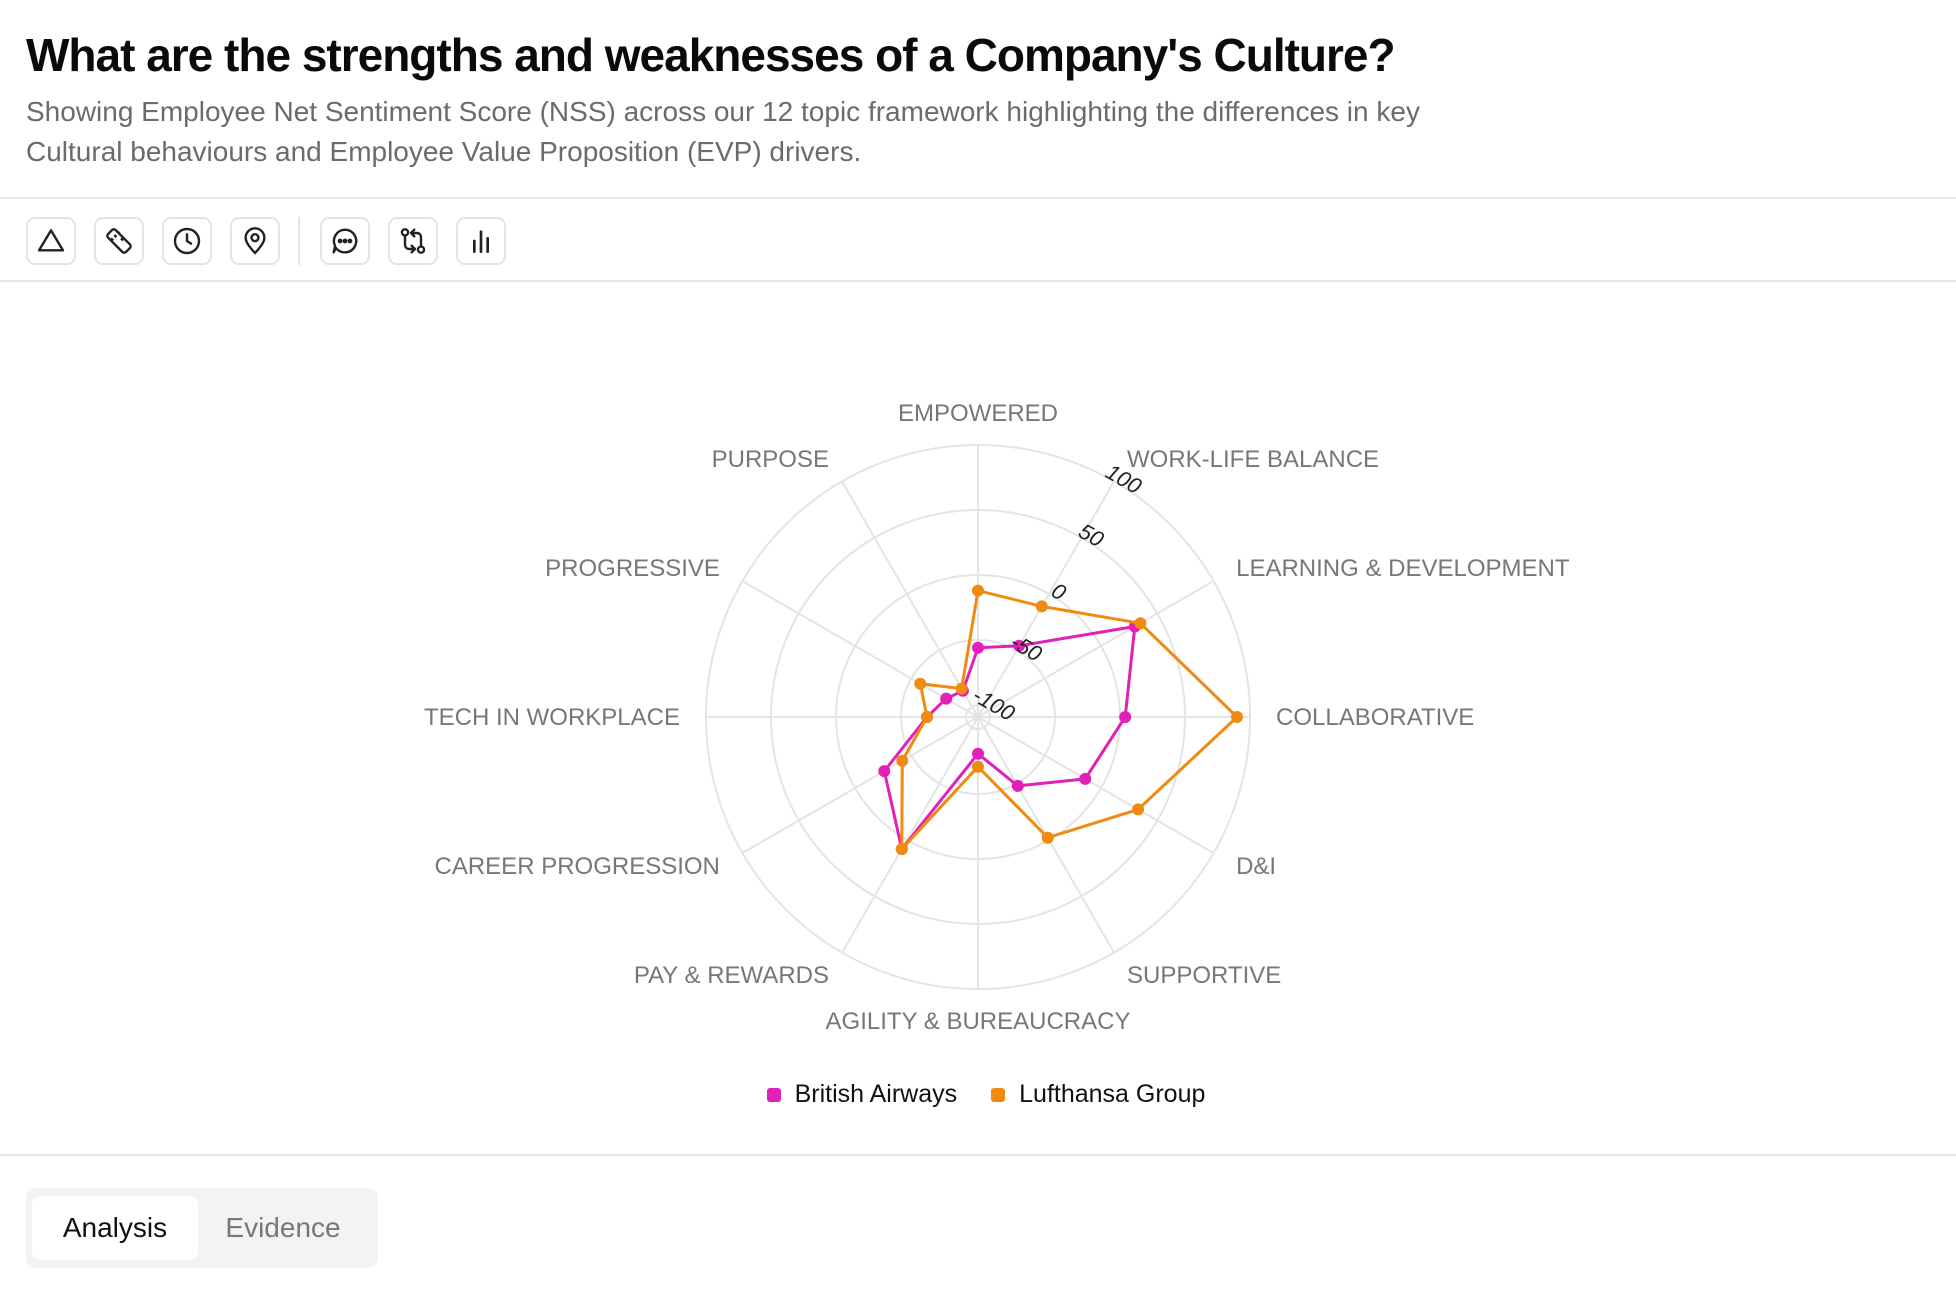 The image size is (1956, 1290). I want to click on header-divider, so click(978, 198).